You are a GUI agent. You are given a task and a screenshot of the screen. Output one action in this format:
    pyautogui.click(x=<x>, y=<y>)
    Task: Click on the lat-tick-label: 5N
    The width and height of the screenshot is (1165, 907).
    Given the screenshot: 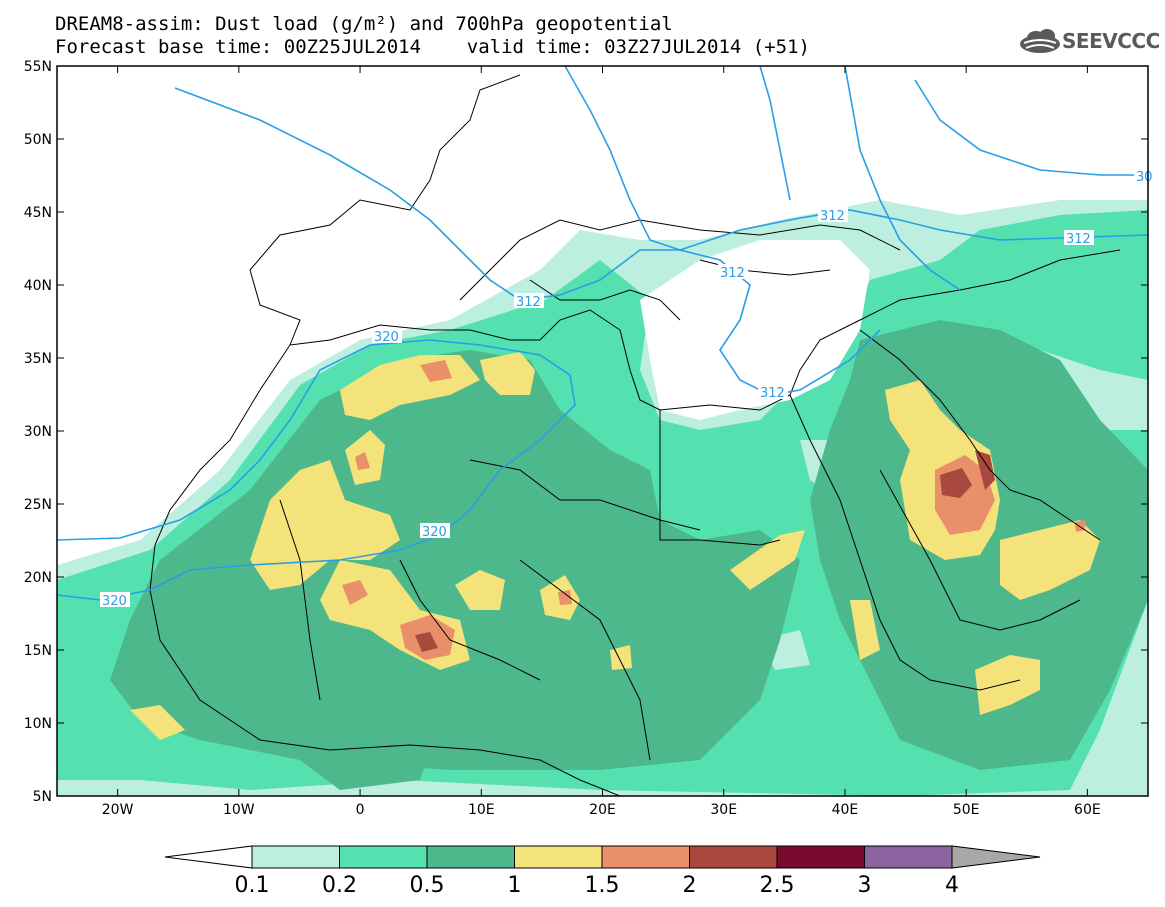 What is the action you would take?
    pyautogui.click(x=42, y=797)
    